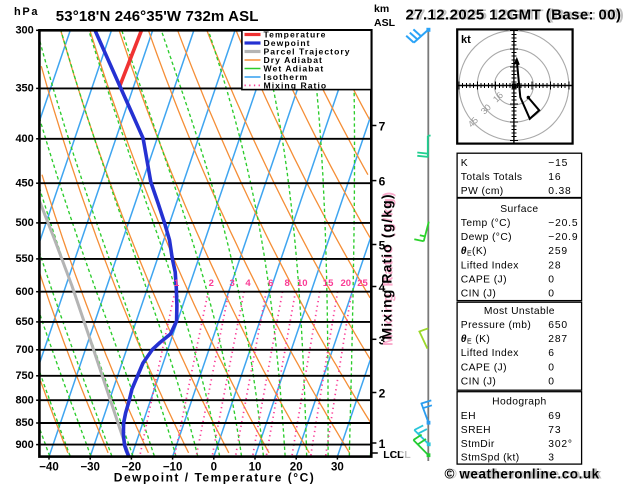 The image size is (629, 486). Describe the element at coordinates (559, 191) in the screenshot. I see `svg-text: 0.38` at that location.